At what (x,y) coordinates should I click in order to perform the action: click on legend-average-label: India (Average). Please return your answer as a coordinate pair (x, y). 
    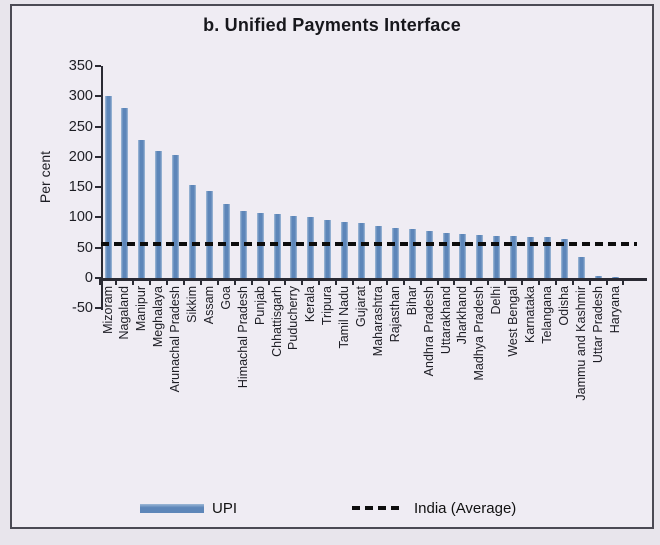
    Looking at the image, I should click on (465, 508).